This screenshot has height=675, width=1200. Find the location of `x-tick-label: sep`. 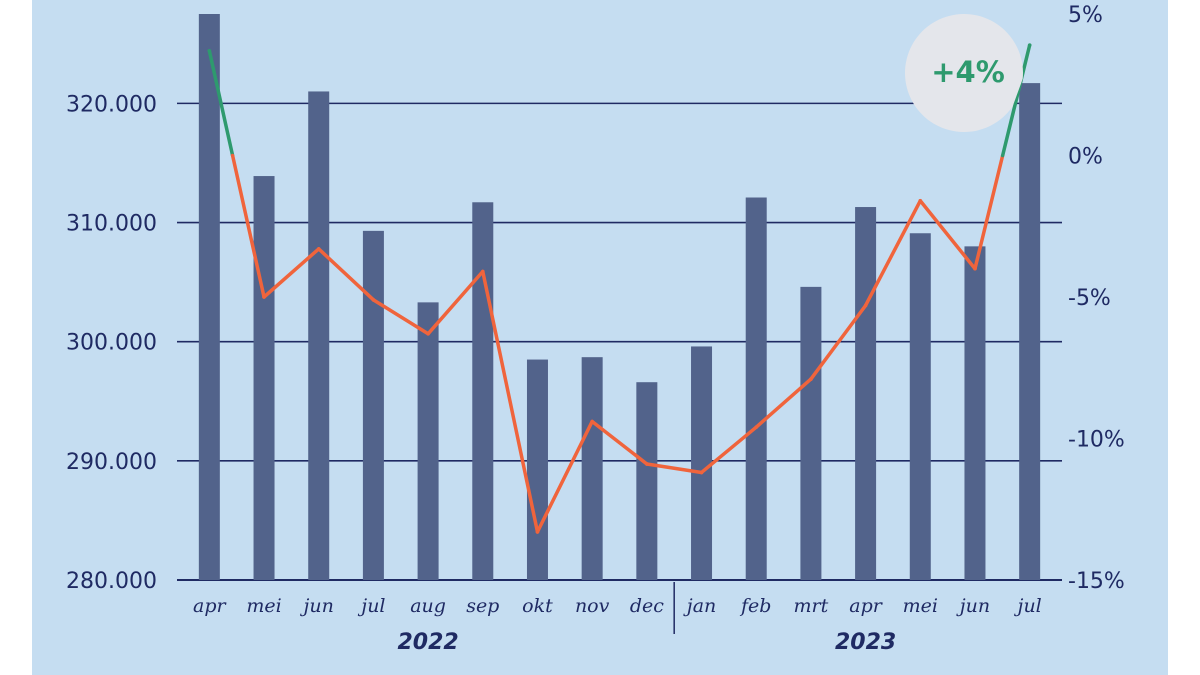

x-tick-label: sep is located at coordinates (482, 606).